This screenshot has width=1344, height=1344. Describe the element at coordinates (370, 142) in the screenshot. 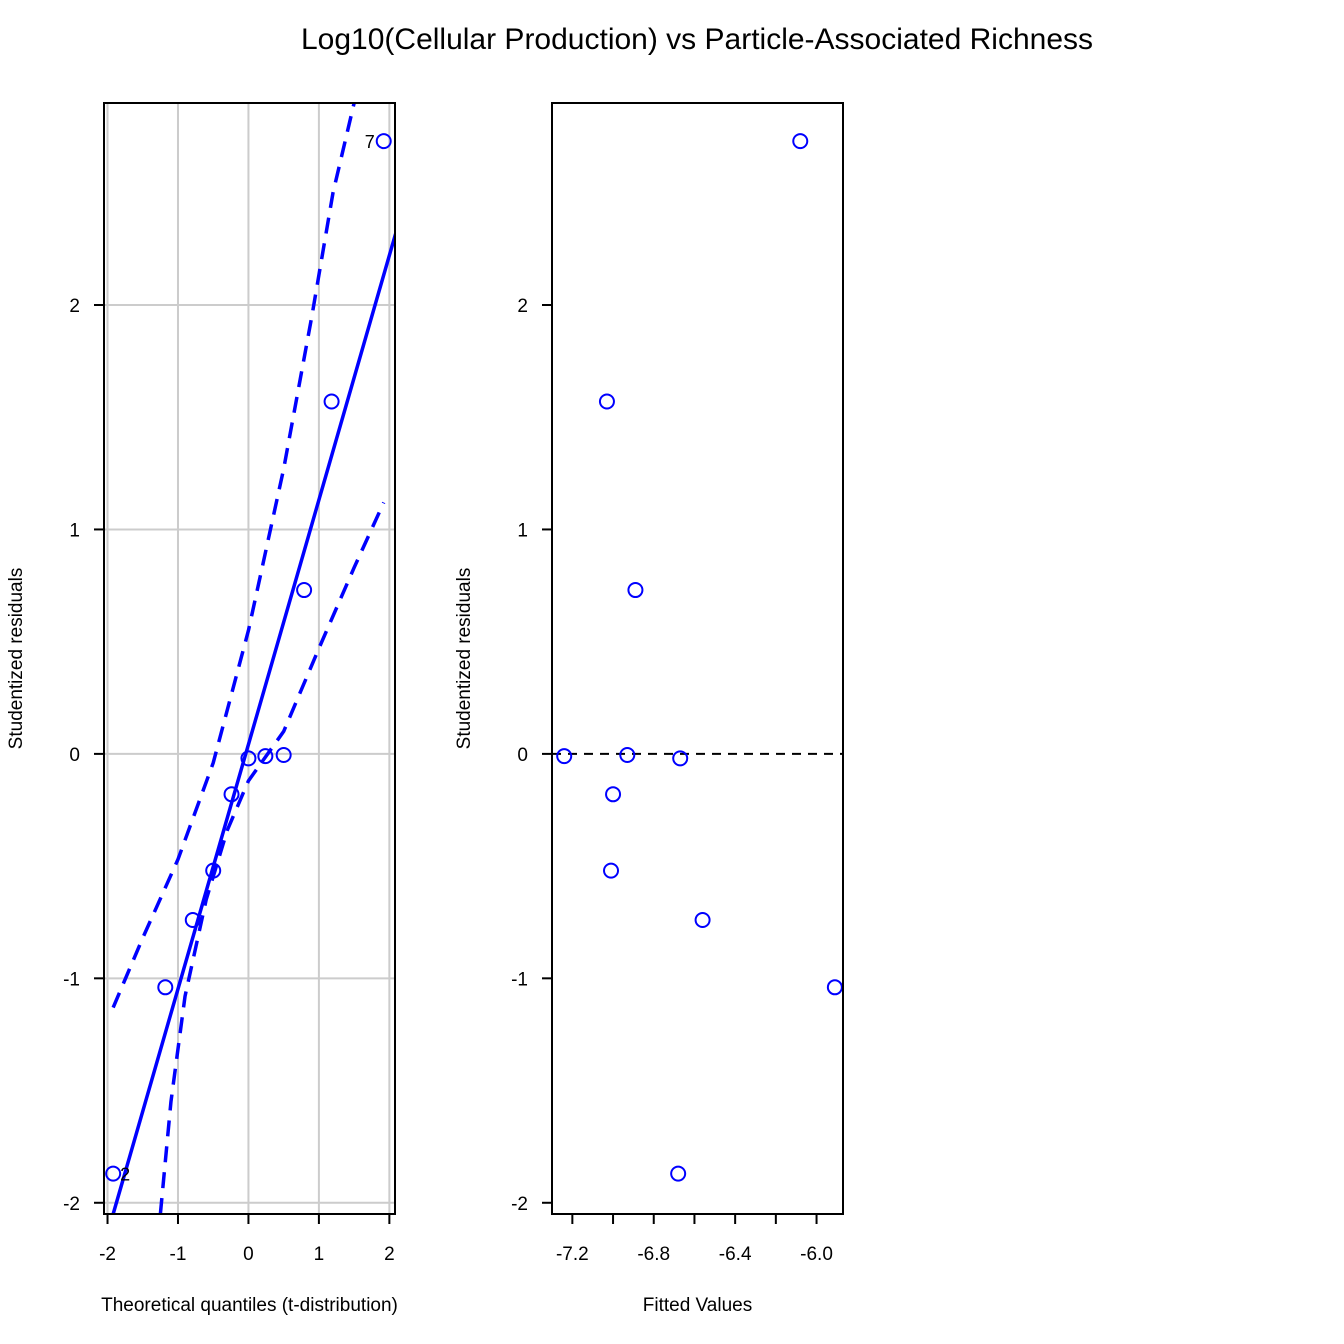

I see `point-label-10: 7` at that location.